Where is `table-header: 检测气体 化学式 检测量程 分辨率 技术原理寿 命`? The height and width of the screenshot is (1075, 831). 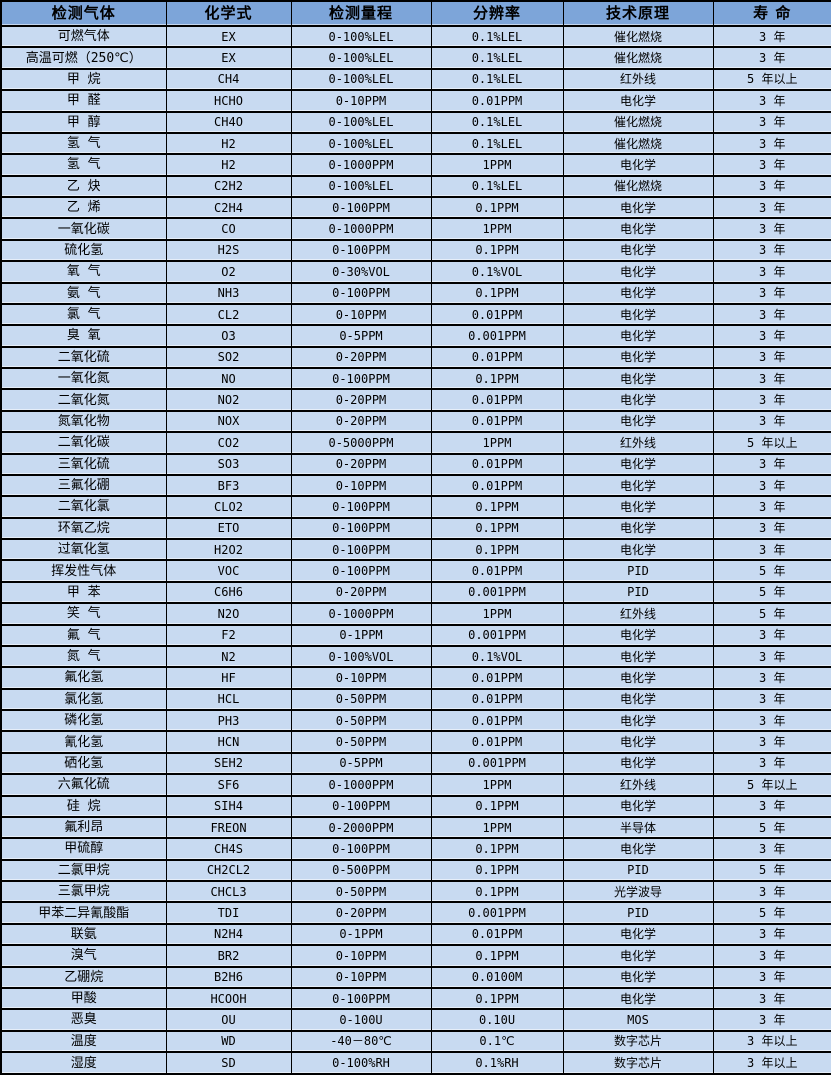 table-header: 检测气体 化学式 检测量程 分辨率 技术原理寿 命 is located at coordinates (415, 14).